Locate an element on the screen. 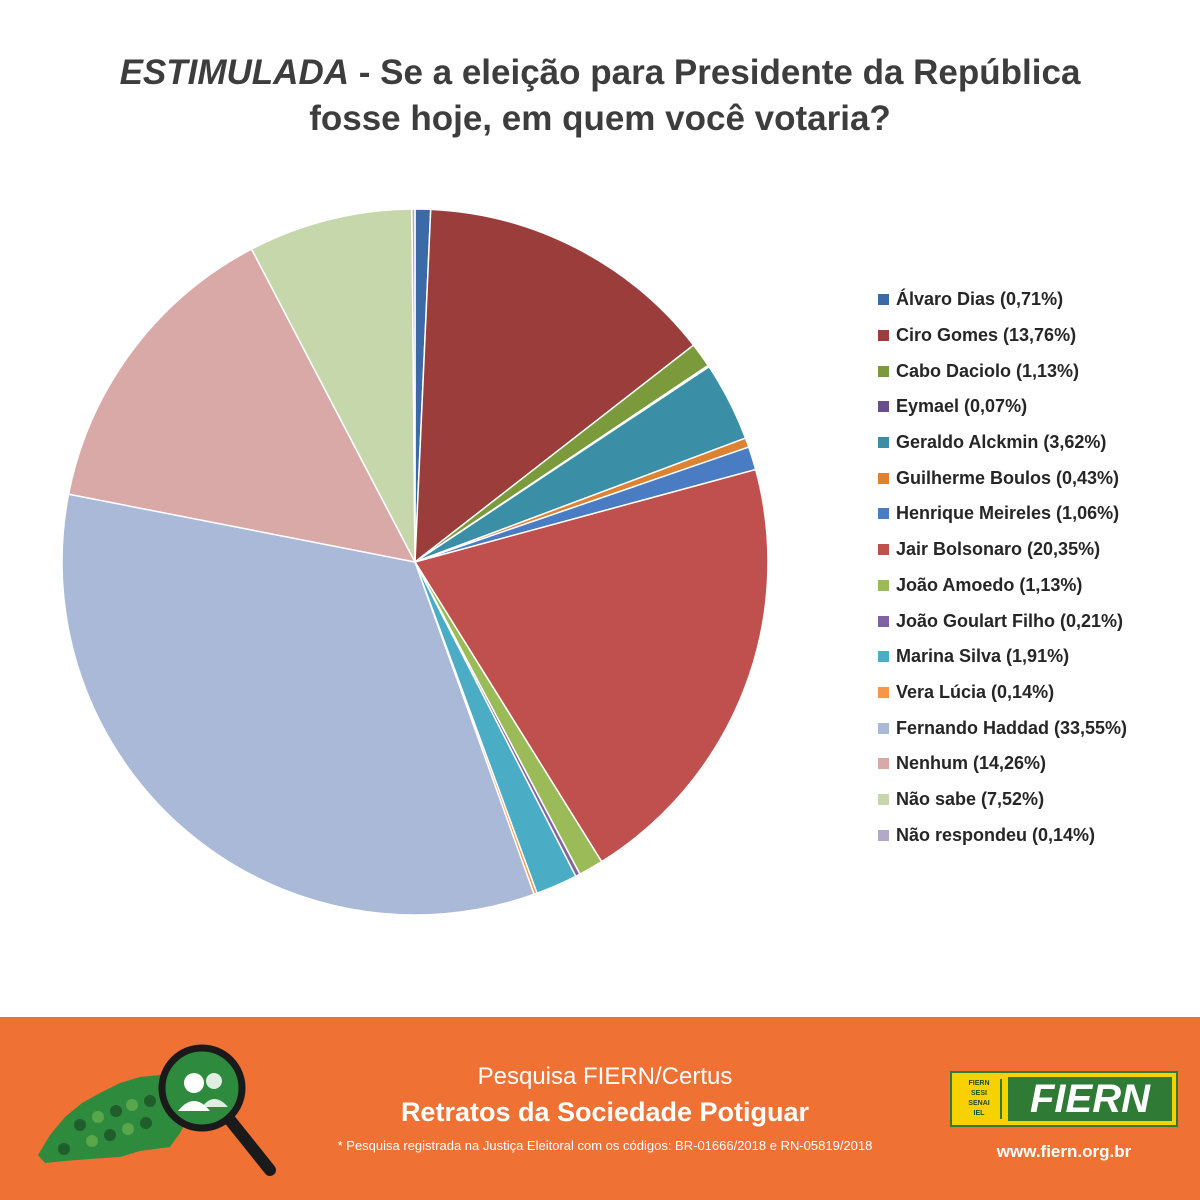 Image resolution: width=1200 pixels, height=1200 pixels. brand-mini-text: SESI is located at coordinates (979, 1093).